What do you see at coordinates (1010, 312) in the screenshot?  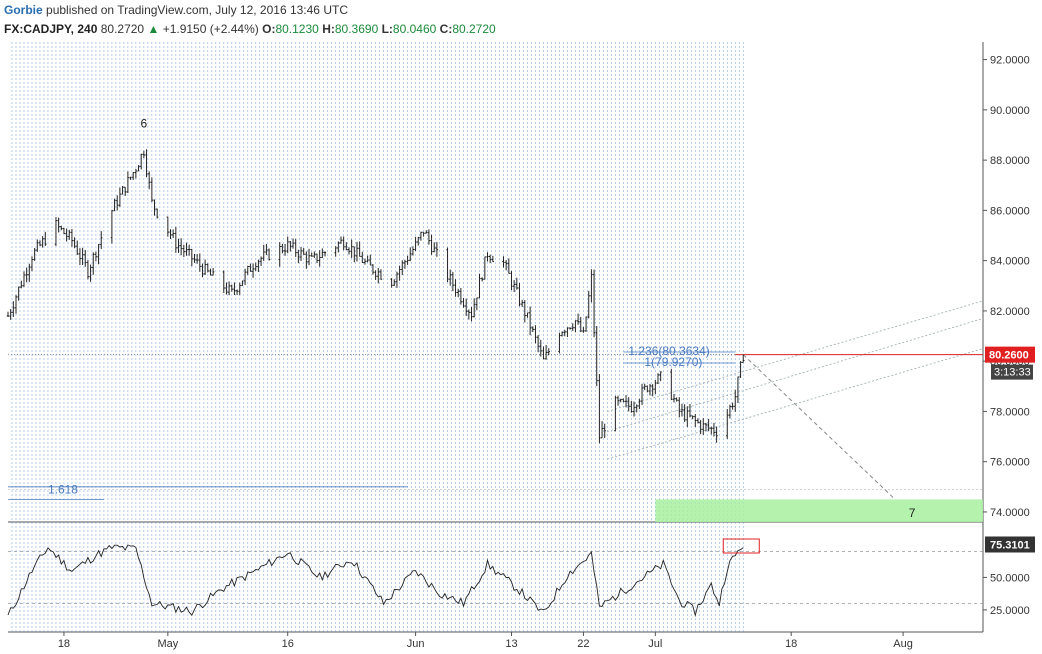 I see `price-tick-label: 82.0000` at bounding box center [1010, 312].